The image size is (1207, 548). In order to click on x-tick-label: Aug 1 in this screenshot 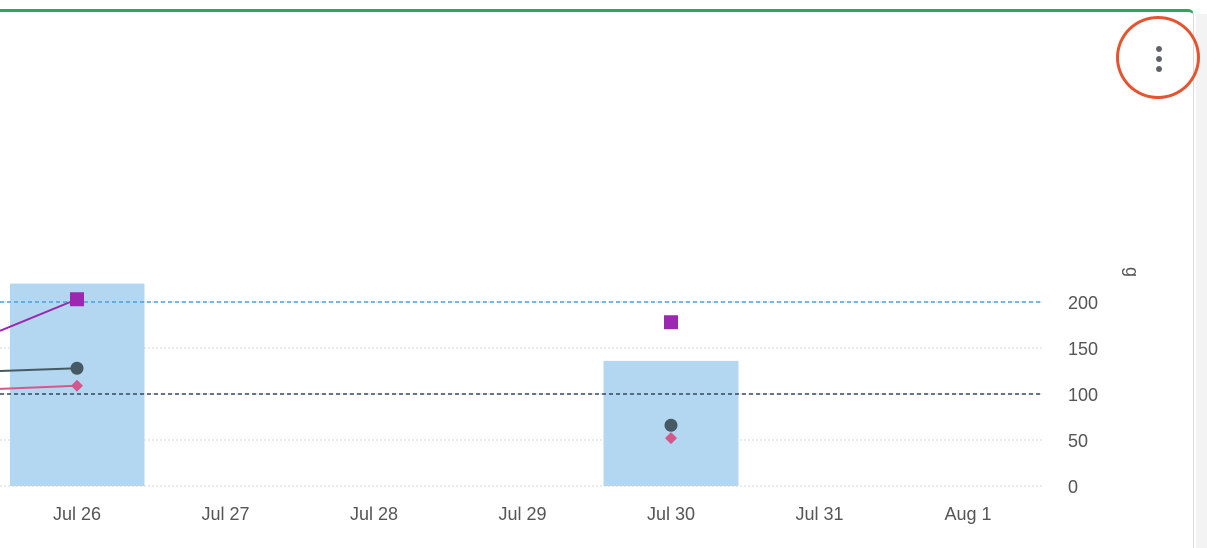, I will do `click(967, 514)`.